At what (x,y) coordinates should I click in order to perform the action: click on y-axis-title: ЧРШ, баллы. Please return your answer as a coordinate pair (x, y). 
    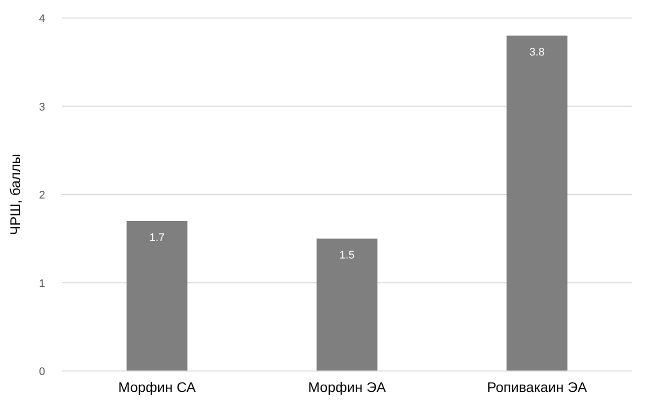
    Looking at the image, I should click on (15, 195).